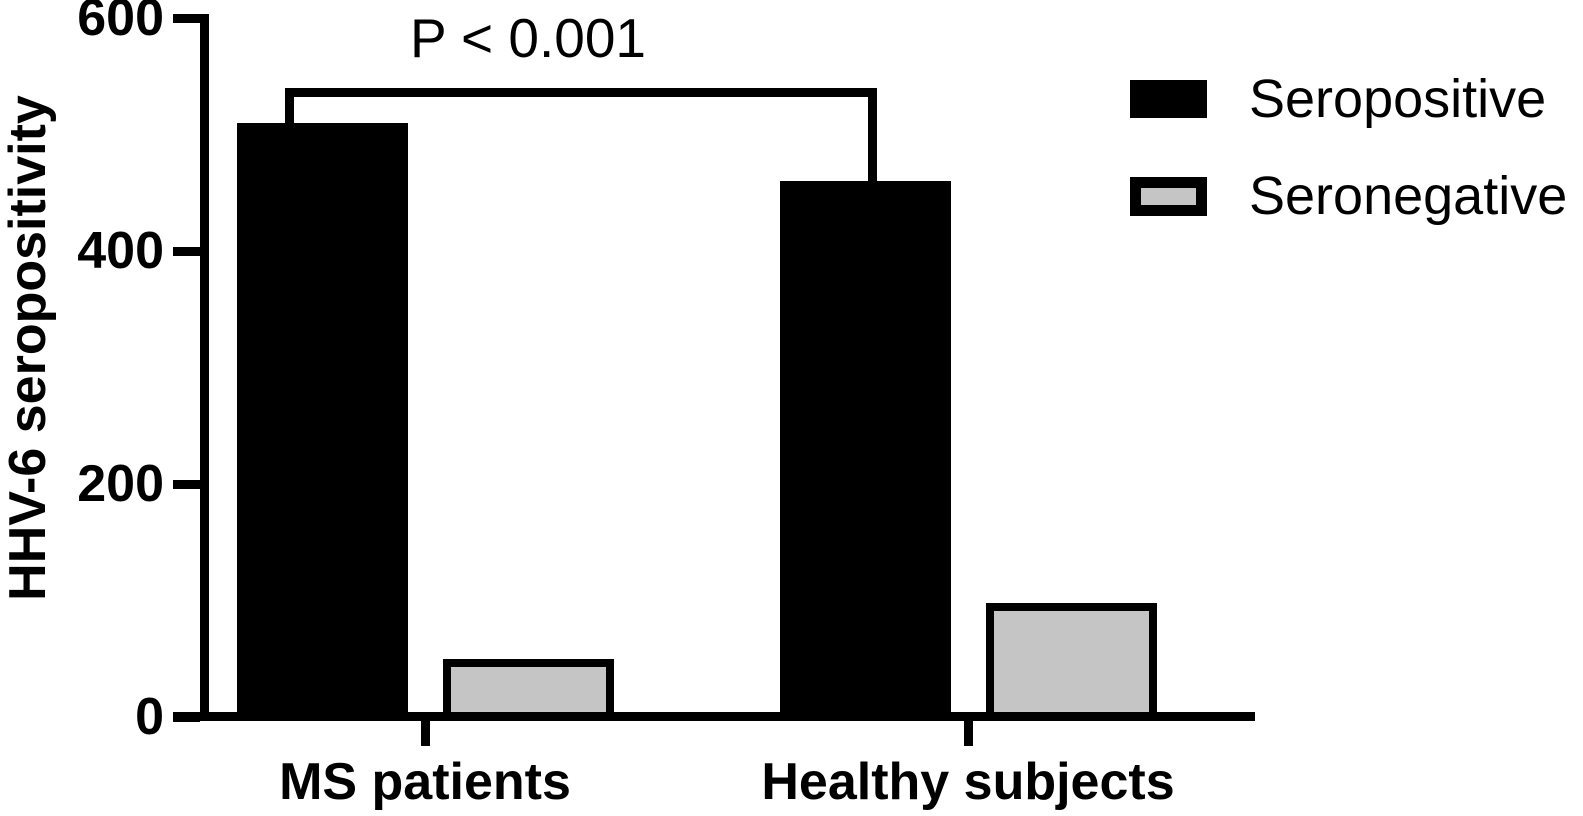 Image resolution: width=1583 pixels, height=816 pixels. I want to click on y-axis-title: HHV-6 seropositivity, so click(28, 348).